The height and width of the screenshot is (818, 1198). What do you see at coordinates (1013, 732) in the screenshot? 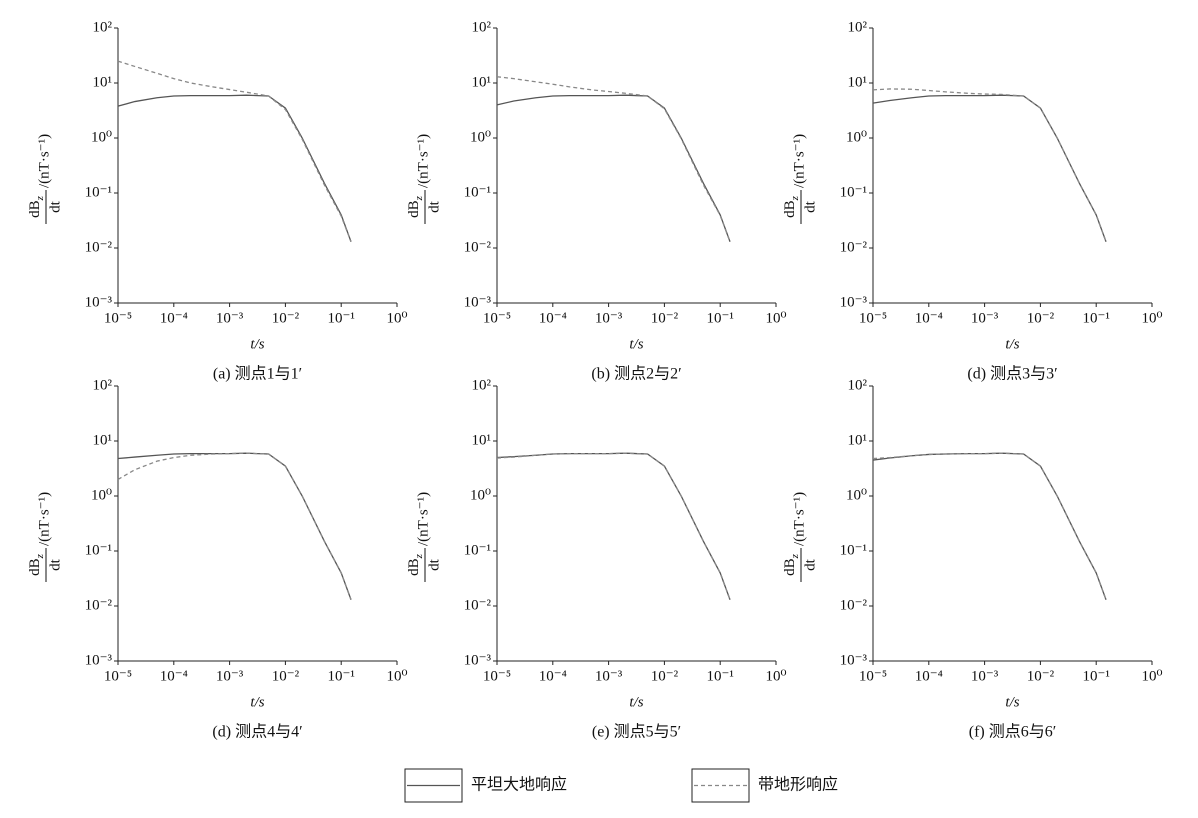
I see `caption: (f) 测点6与6′` at bounding box center [1013, 732].